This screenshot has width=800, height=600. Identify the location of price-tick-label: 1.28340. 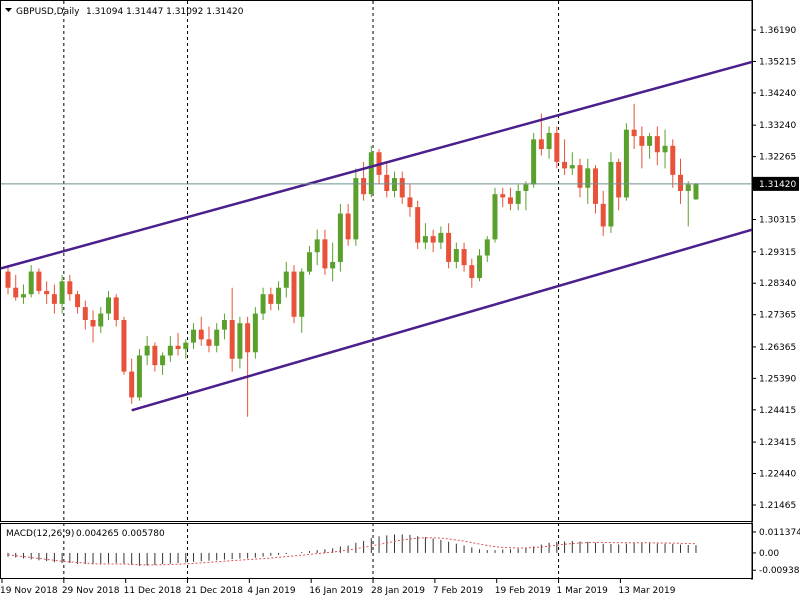
(777, 284).